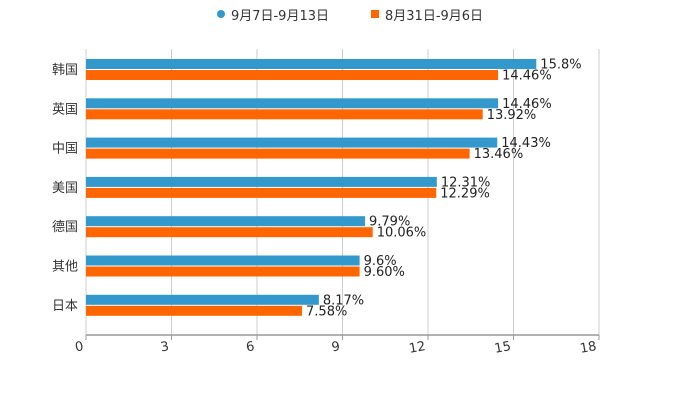  Describe the element at coordinates (65, 227) in the screenshot. I see `category-label: 德国` at that location.